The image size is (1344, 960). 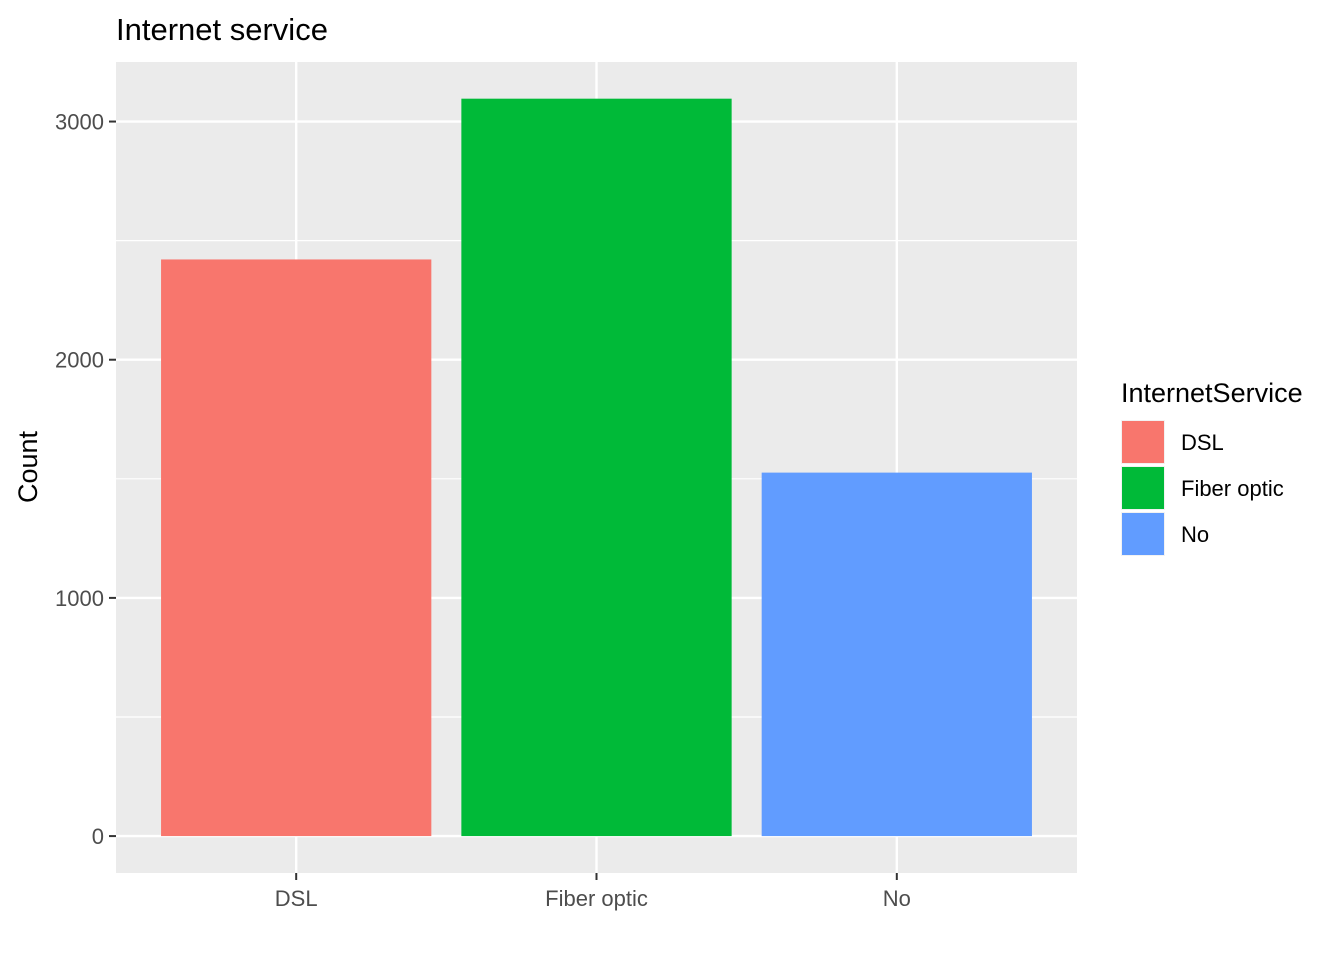 What do you see at coordinates (28, 466) in the screenshot?
I see `y-axis-title: Count` at bounding box center [28, 466].